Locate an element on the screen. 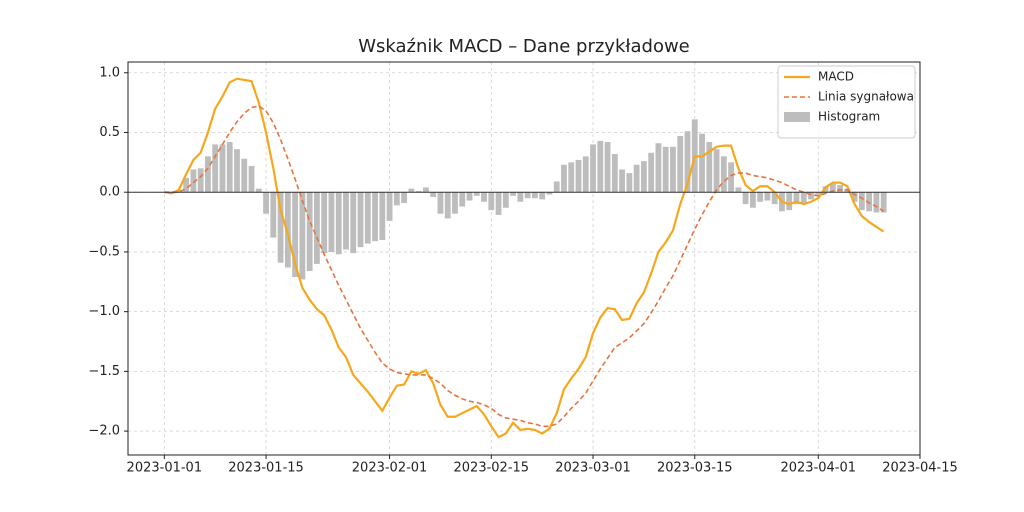  x-tick-label: 2023-02-15 is located at coordinates (492, 468).